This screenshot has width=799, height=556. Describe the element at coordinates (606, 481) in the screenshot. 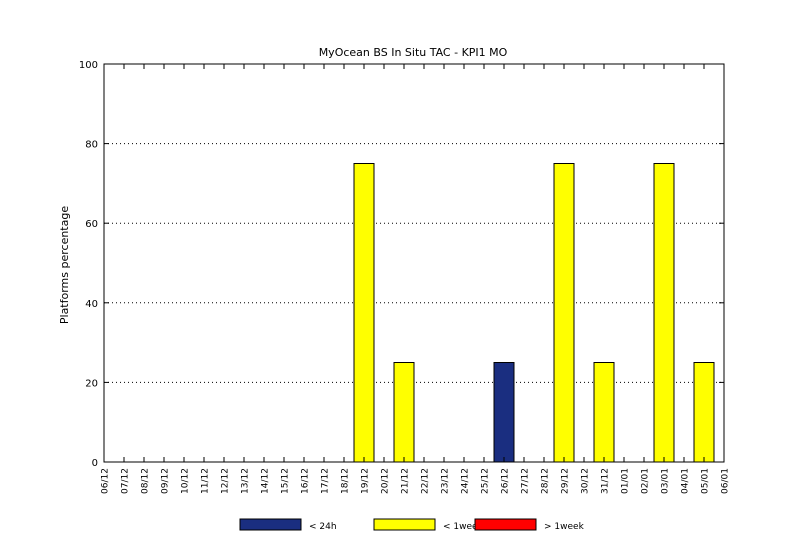

I see `x-tick-label: 31/12` at that location.